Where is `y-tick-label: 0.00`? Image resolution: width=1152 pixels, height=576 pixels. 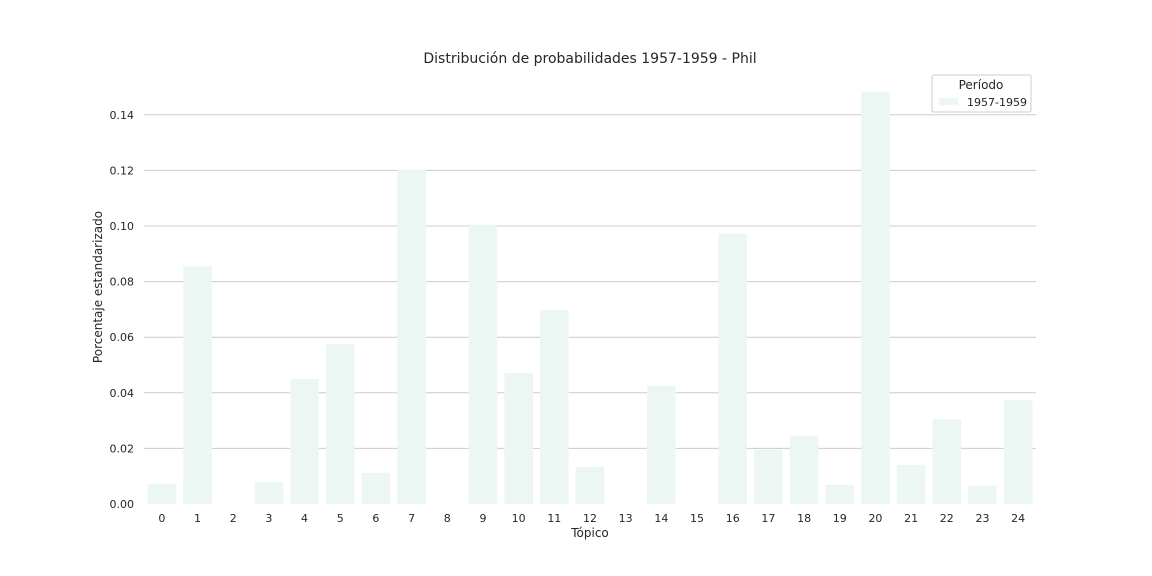
y-tick-label: 0.00 is located at coordinates (122, 504).